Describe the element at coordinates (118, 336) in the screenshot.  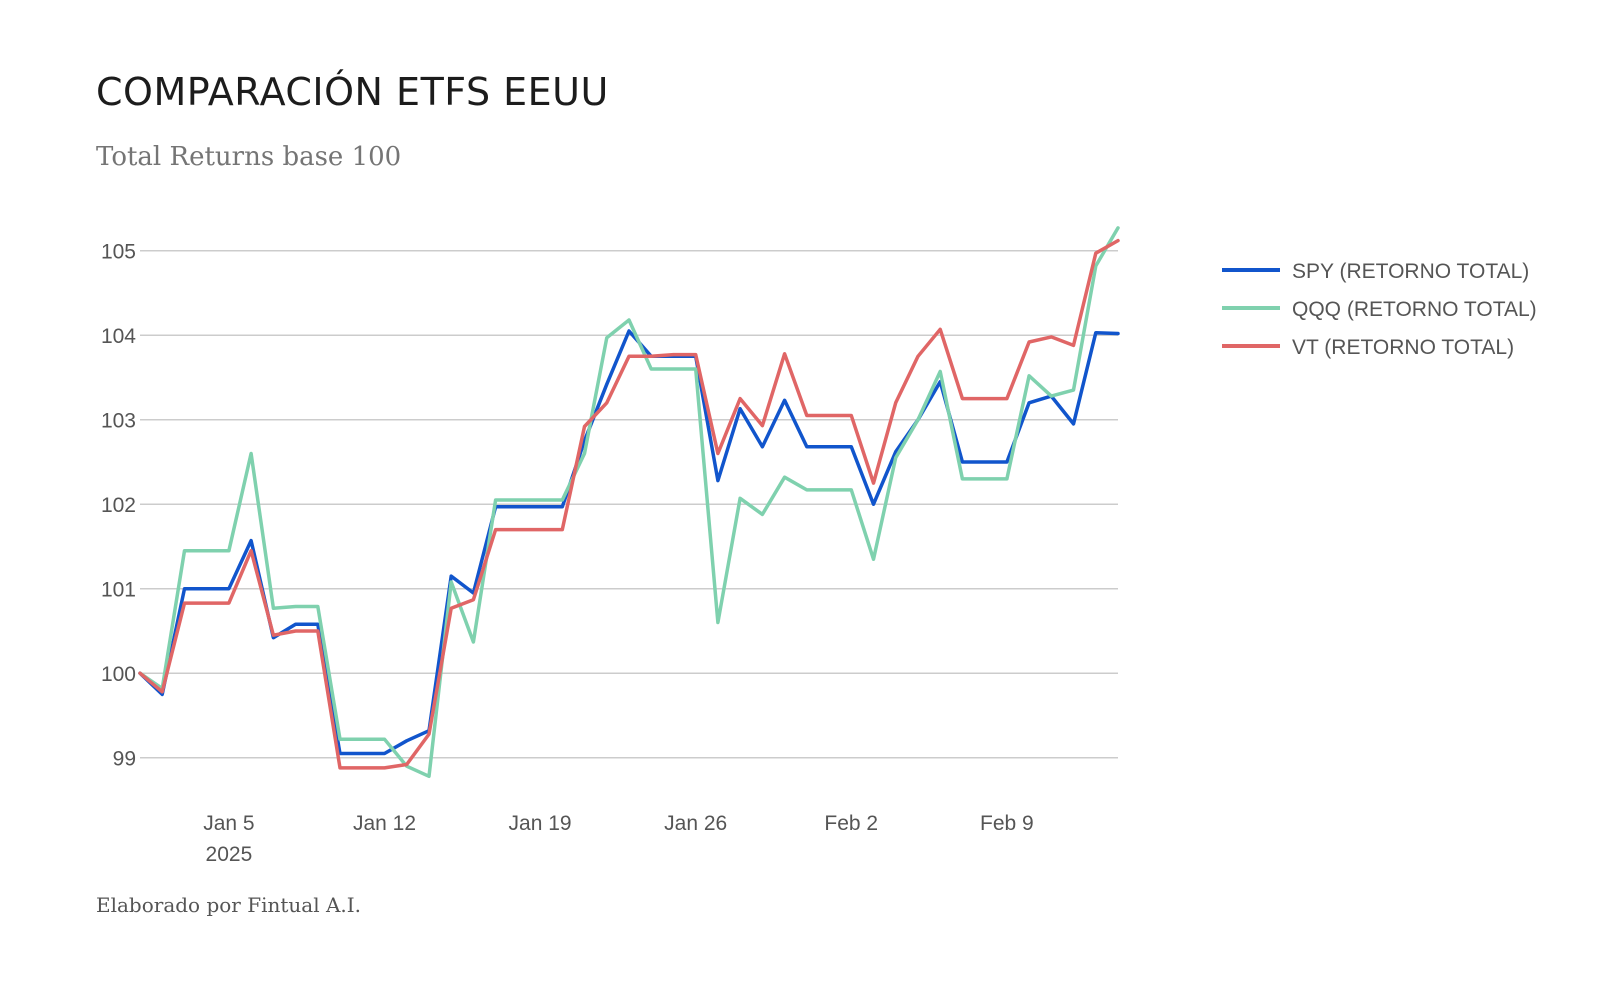
I see `y-tick-label: 104` at that location.